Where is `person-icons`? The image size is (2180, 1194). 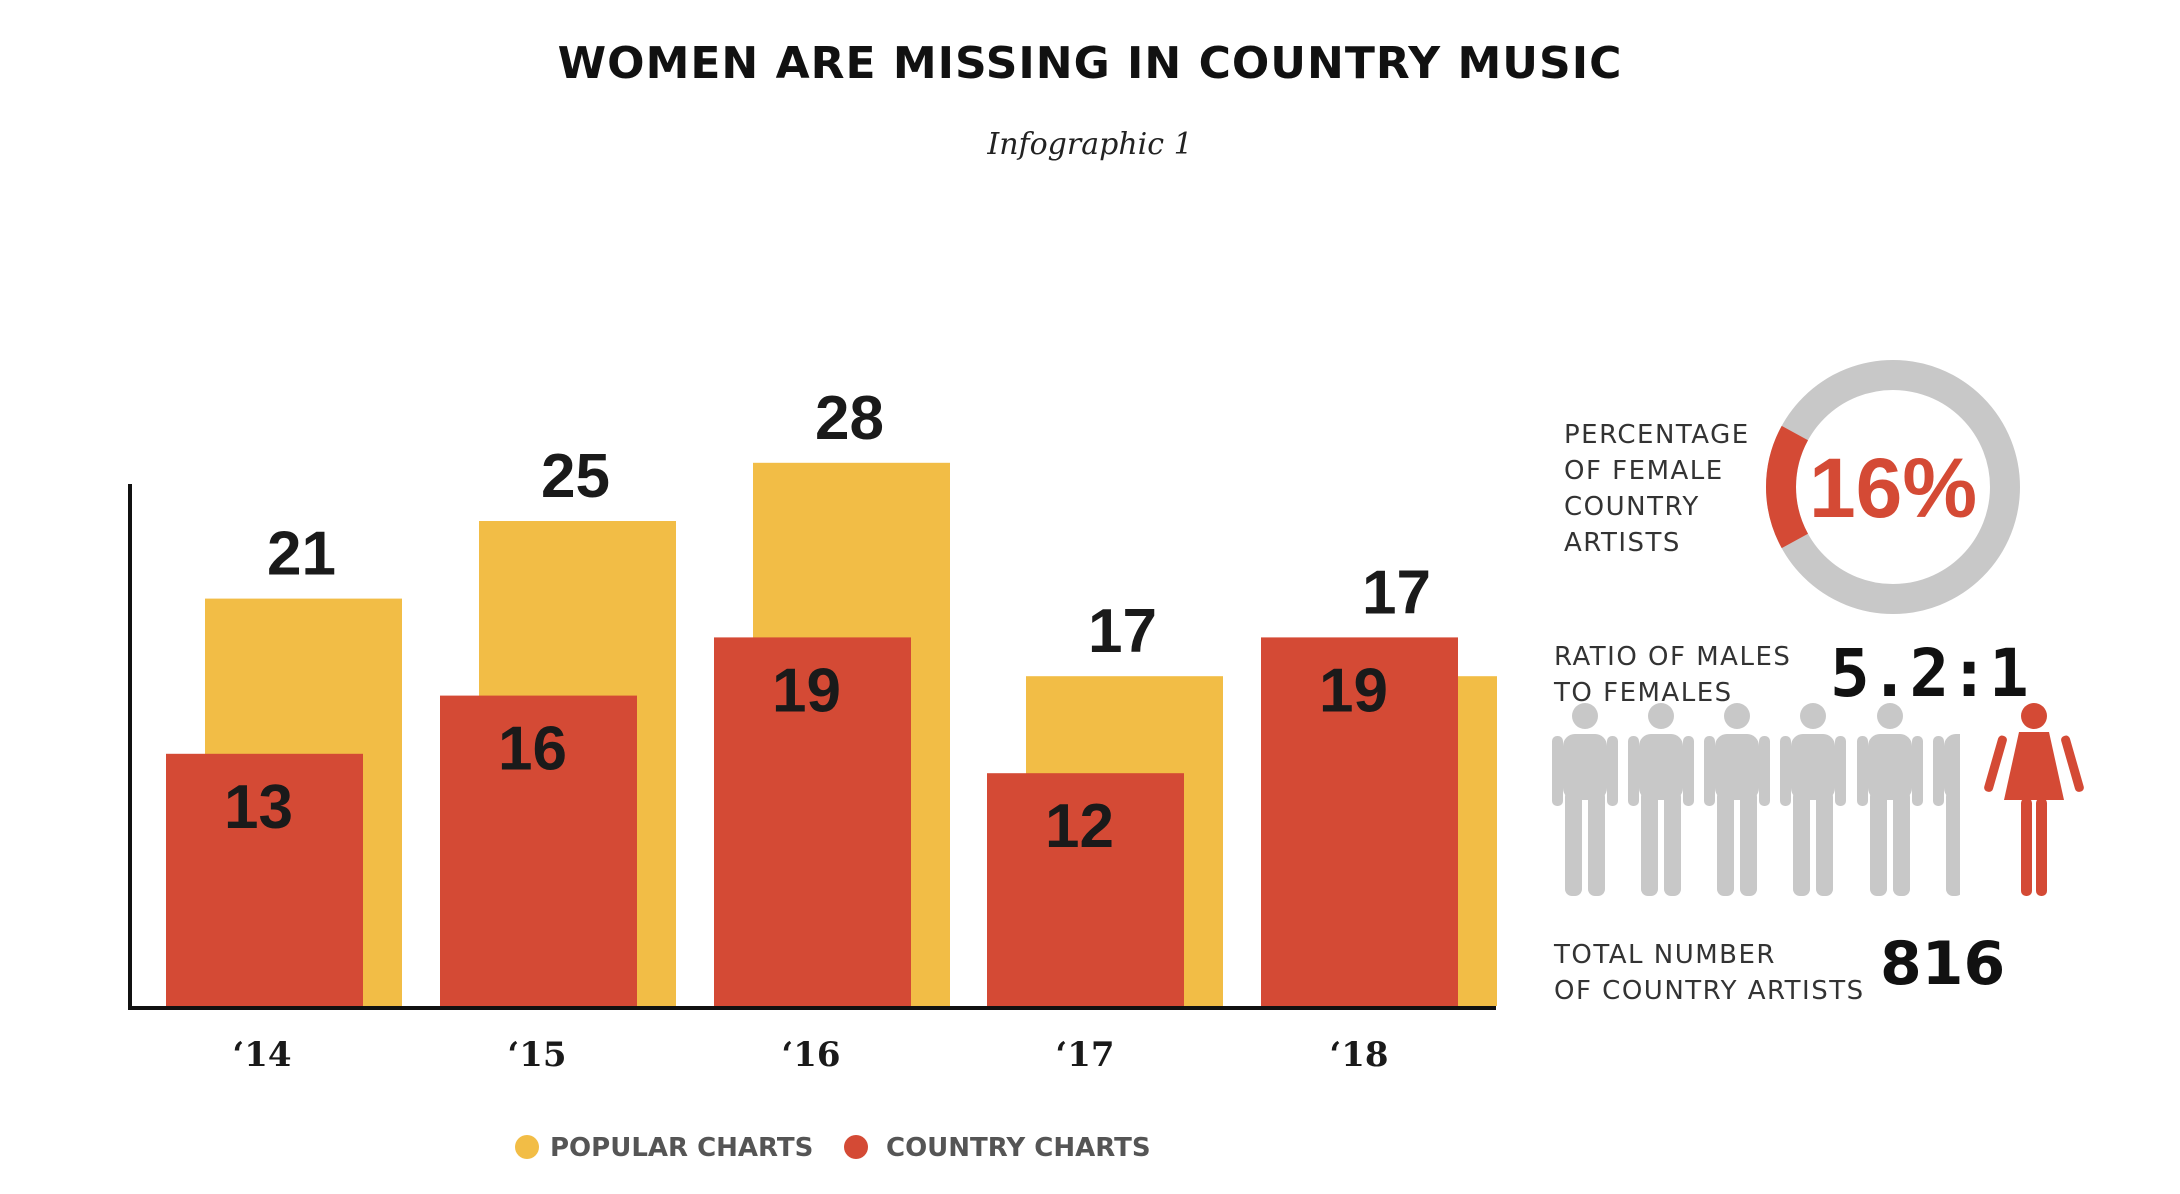
person-icons is located at coordinates (1818, 799).